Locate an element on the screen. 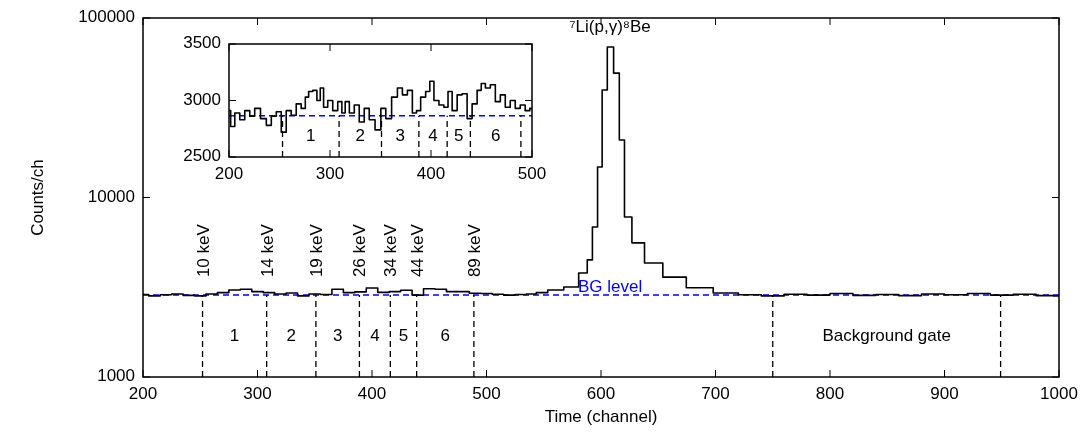 The width and height of the screenshot is (1091, 448). x-tick-label: 800 is located at coordinates (830, 393).